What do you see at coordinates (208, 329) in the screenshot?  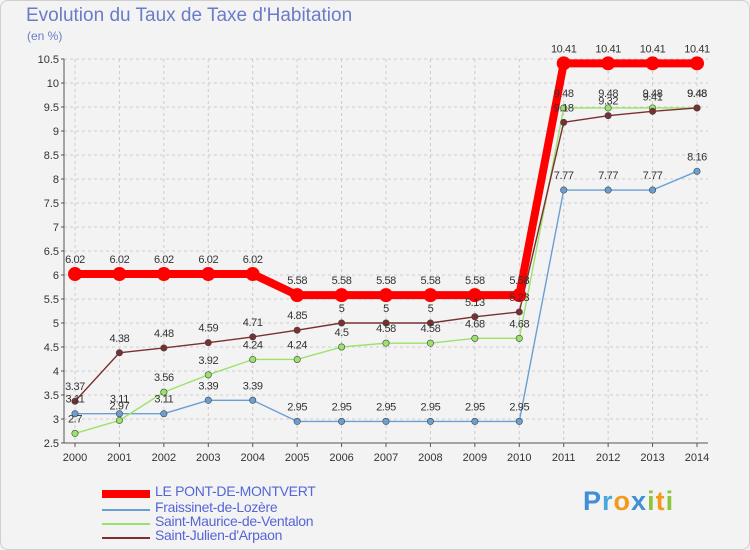 I see `data-label-3: 4.59` at bounding box center [208, 329].